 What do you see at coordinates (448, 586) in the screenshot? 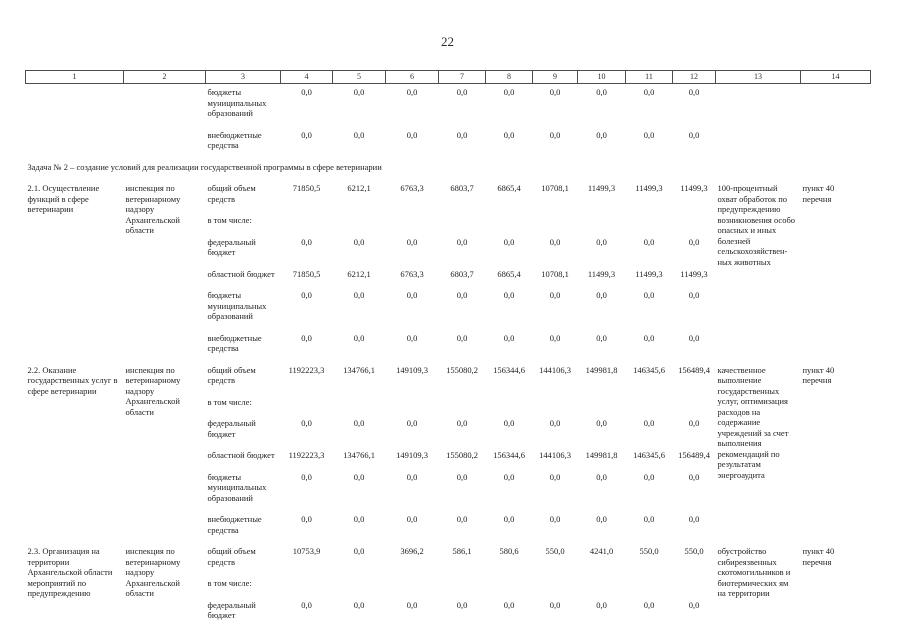
I see `table-row: в том числе:` at bounding box center [448, 586].